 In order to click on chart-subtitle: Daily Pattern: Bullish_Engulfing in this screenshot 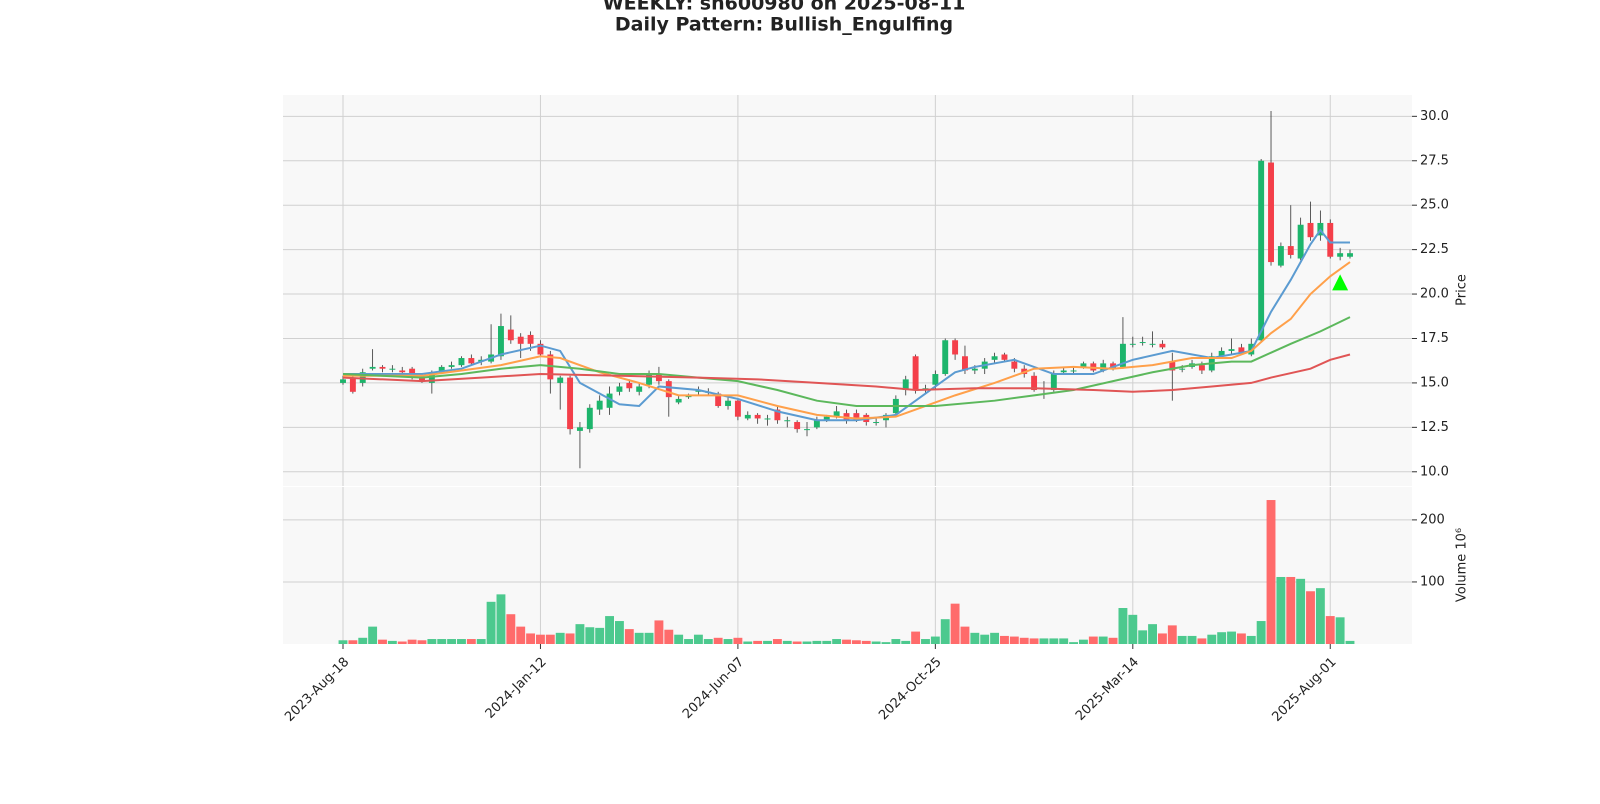, I will do `click(784, 25)`.